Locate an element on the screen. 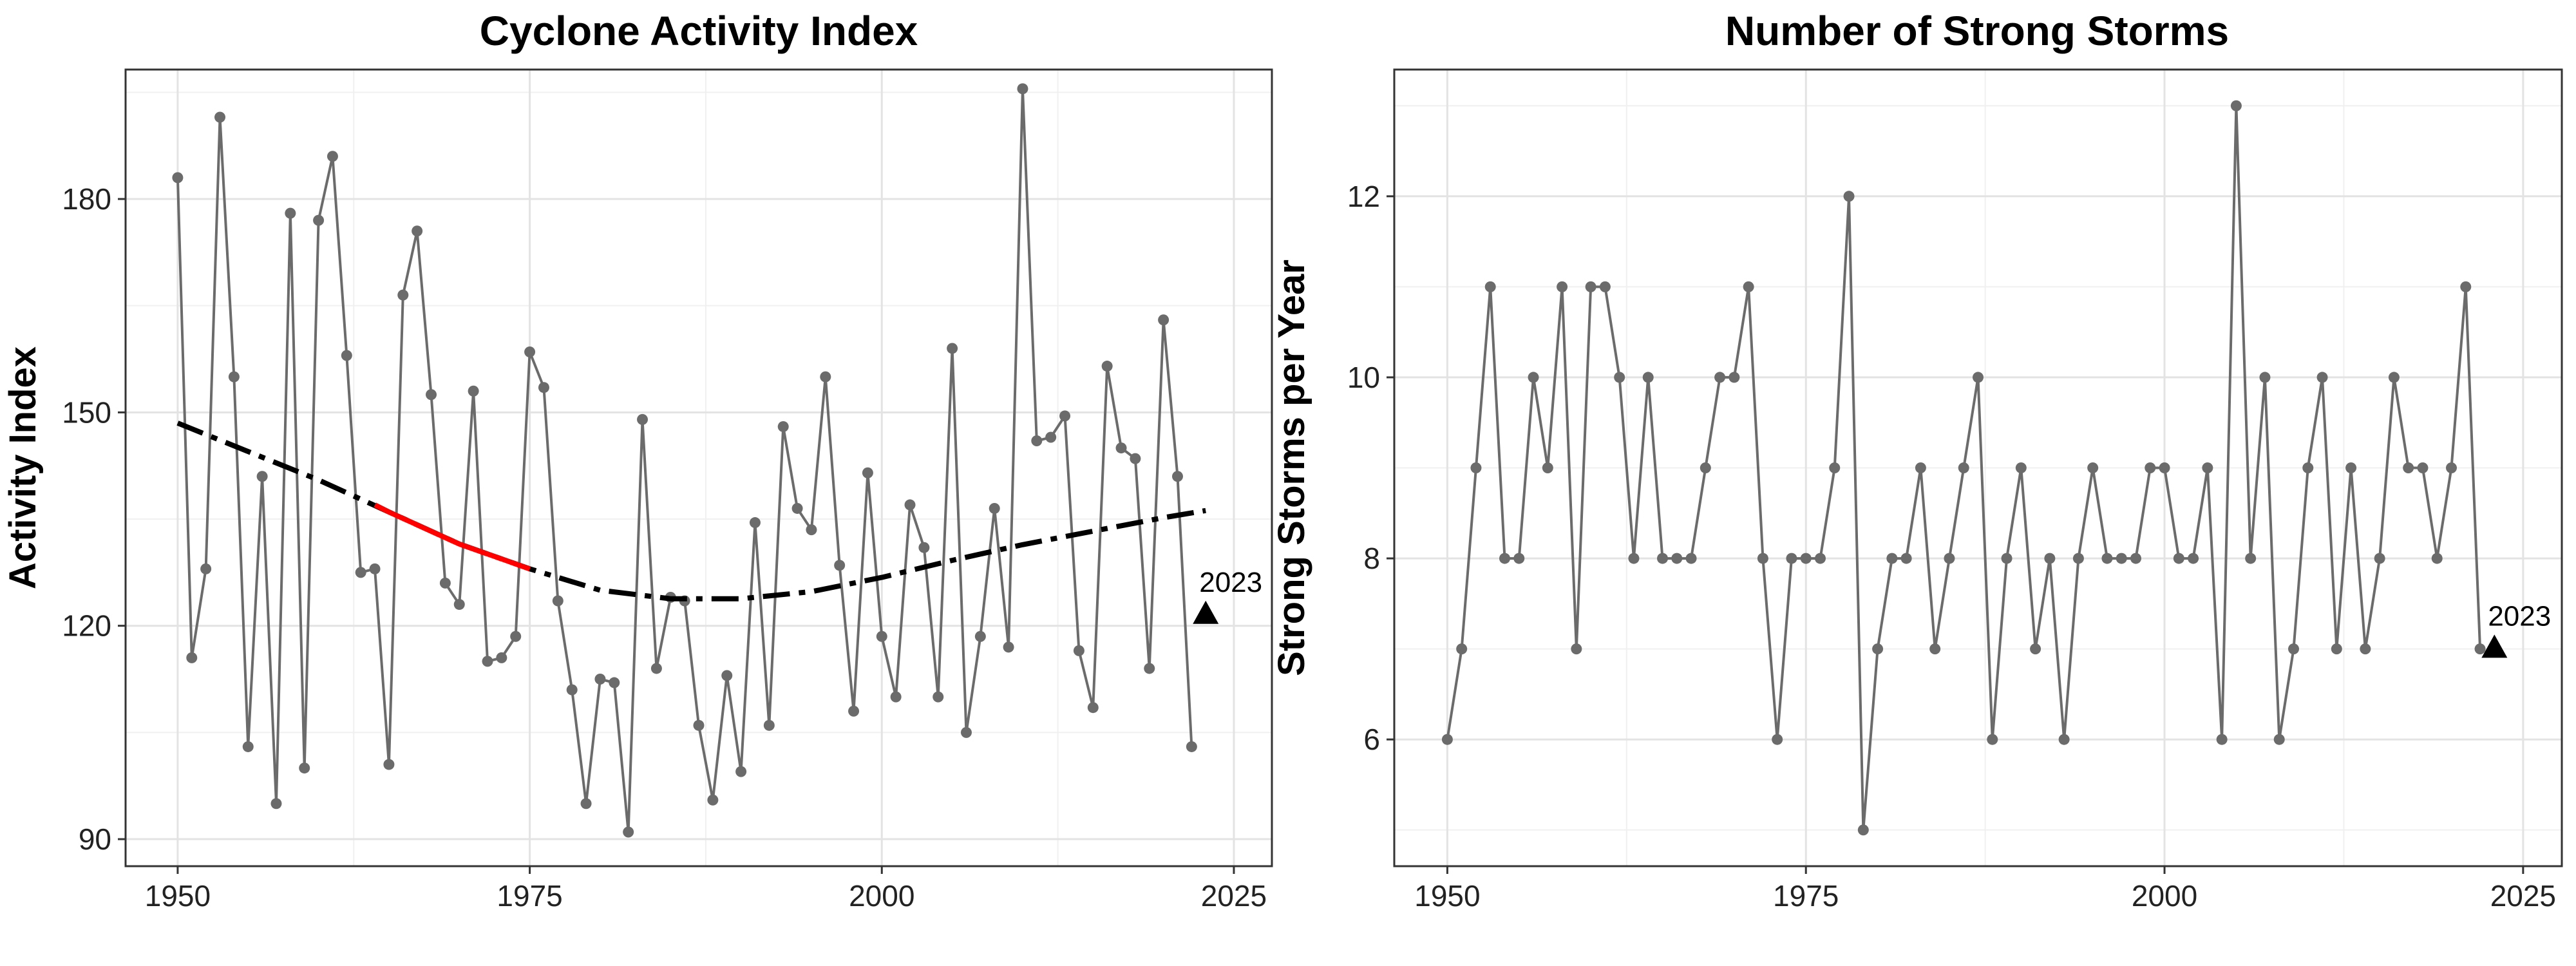 This screenshot has width=2576, height=966. x-tick-label: 2025 is located at coordinates (2523, 896).